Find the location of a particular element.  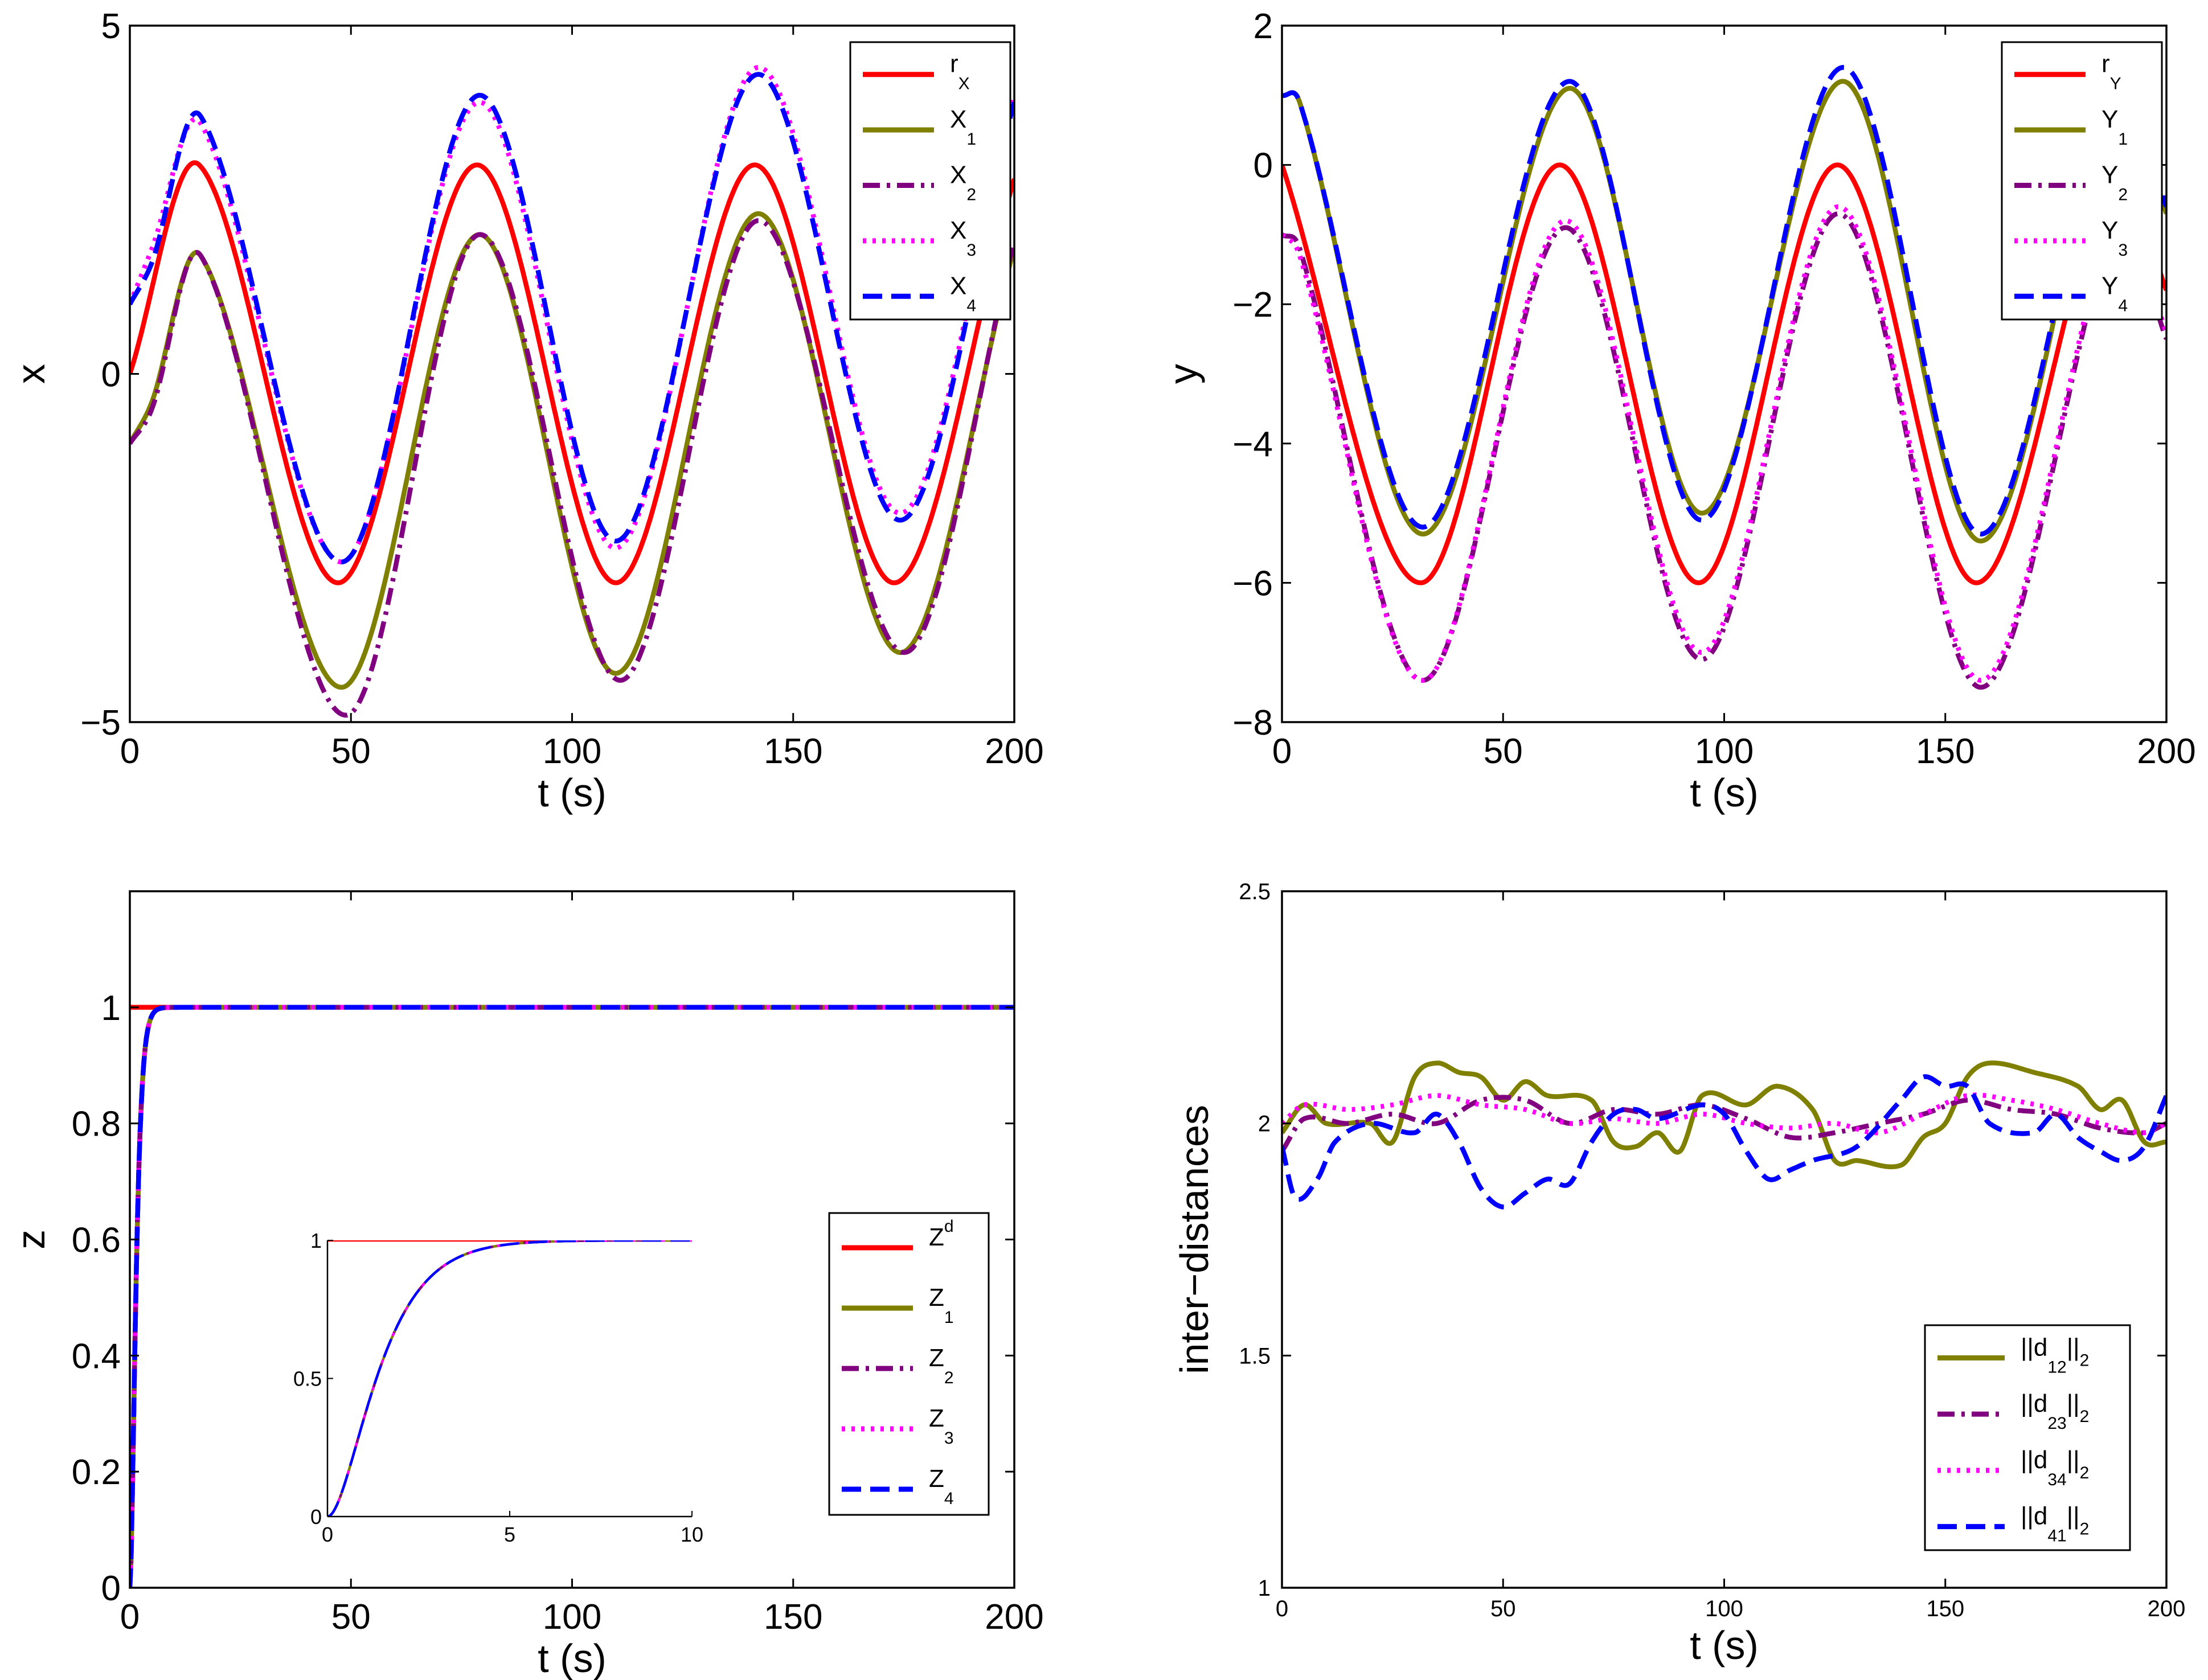

legend-label: Zd is located at coordinates (942, 1234).